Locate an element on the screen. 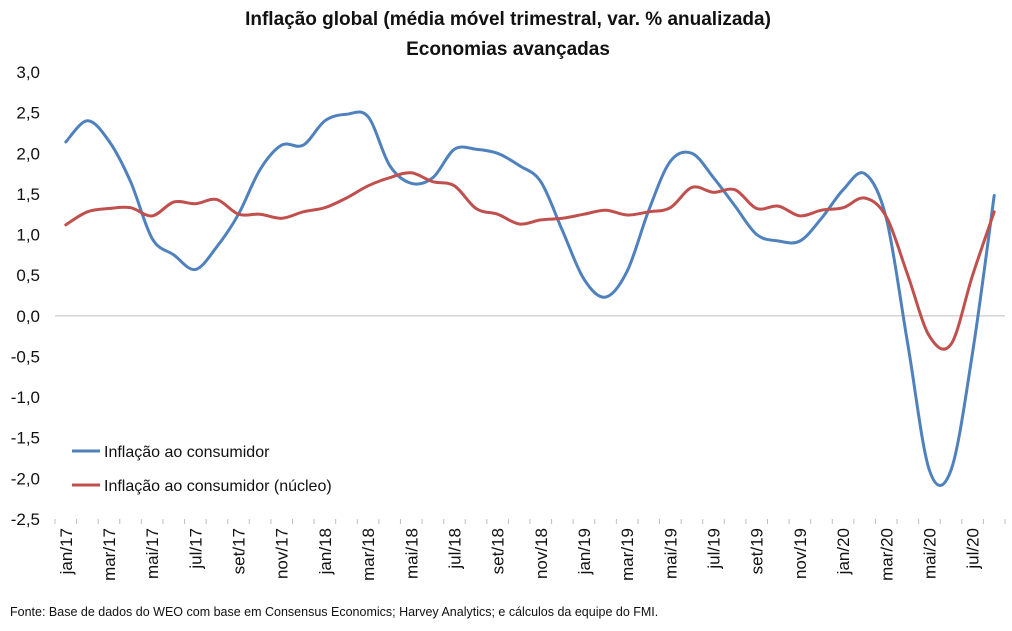  chart-subtitle: Economias avançadas is located at coordinates (508, 49).